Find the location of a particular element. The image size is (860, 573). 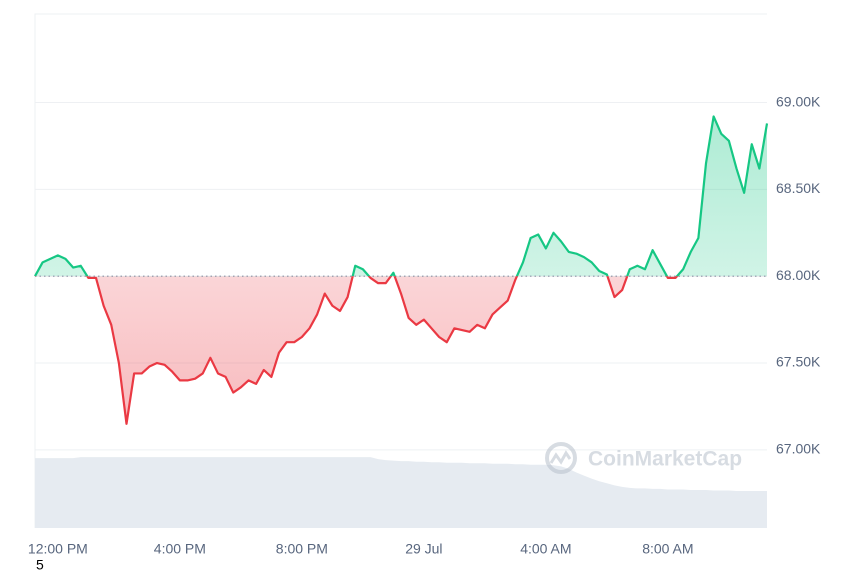

y-tick-label: 67.00K is located at coordinates (798, 449).